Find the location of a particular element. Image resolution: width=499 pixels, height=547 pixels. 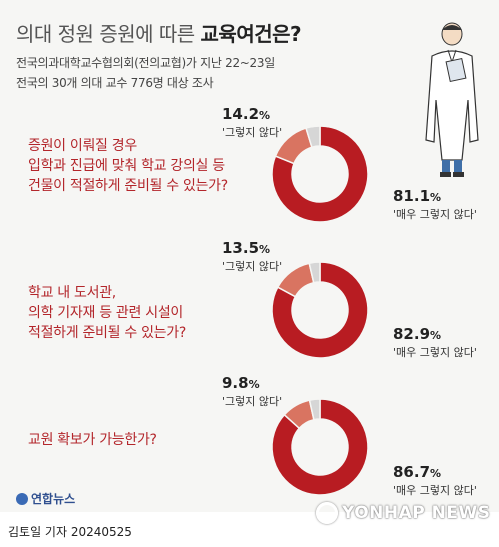

data-label: 86.7 is located at coordinates (412, 472).